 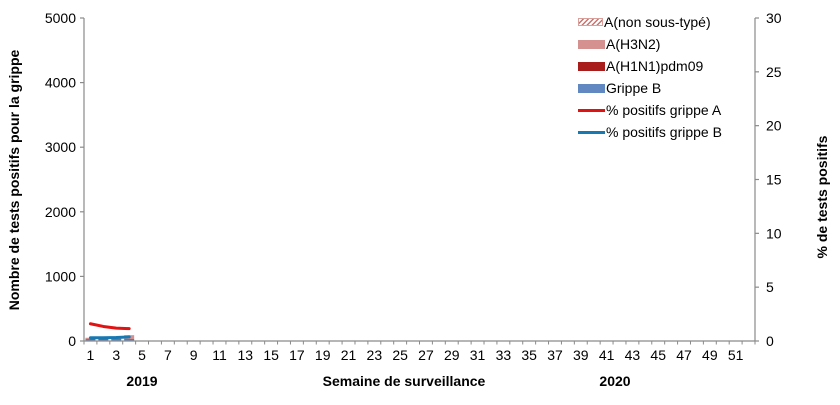 What do you see at coordinates (615, 381) in the screenshot?
I see `year-label-2020: 2020` at bounding box center [615, 381].